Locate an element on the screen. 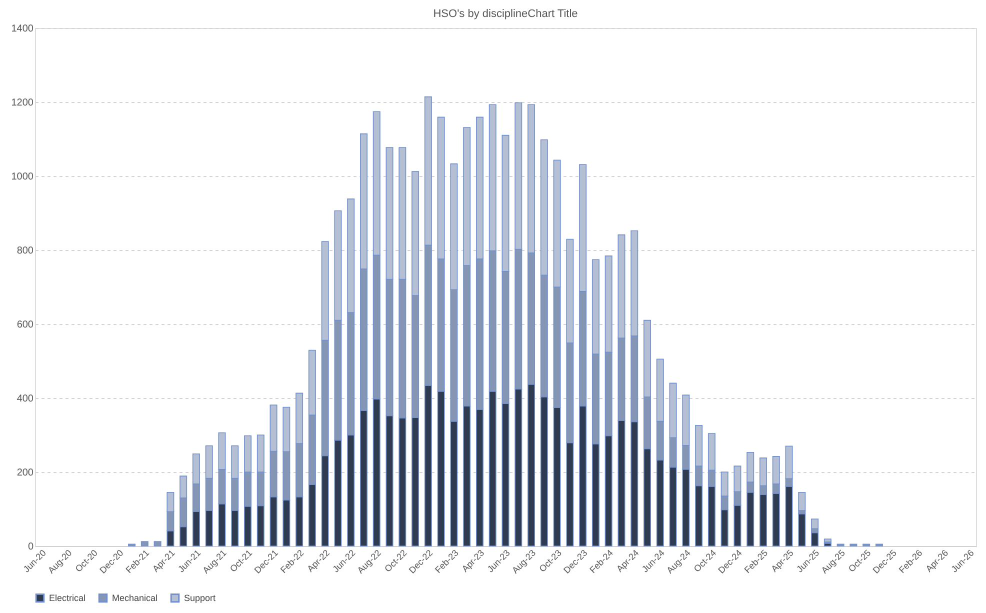 The width and height of the screenshot is (986, 613). y-tick-label: 1000 is located at coordinates (22, 177).